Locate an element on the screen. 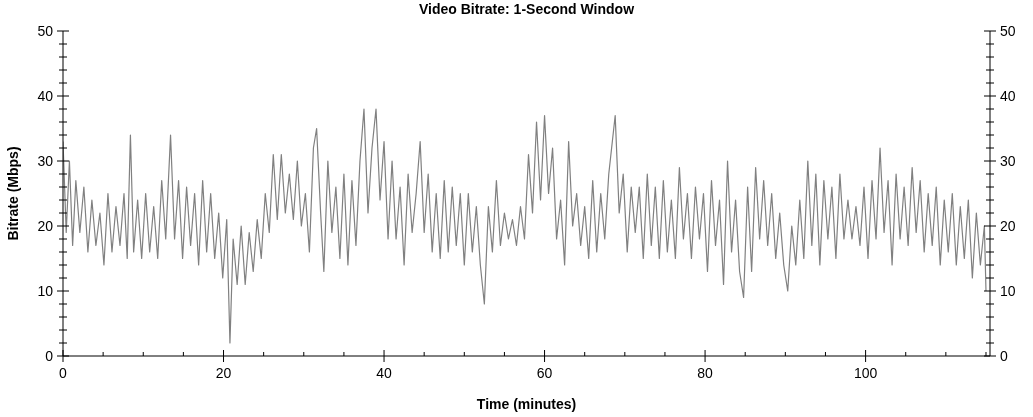 Image resolution: width=1033 pixels, height=417 pixels. y2-tick-label: 30 is located at coordinates (1008, 160).